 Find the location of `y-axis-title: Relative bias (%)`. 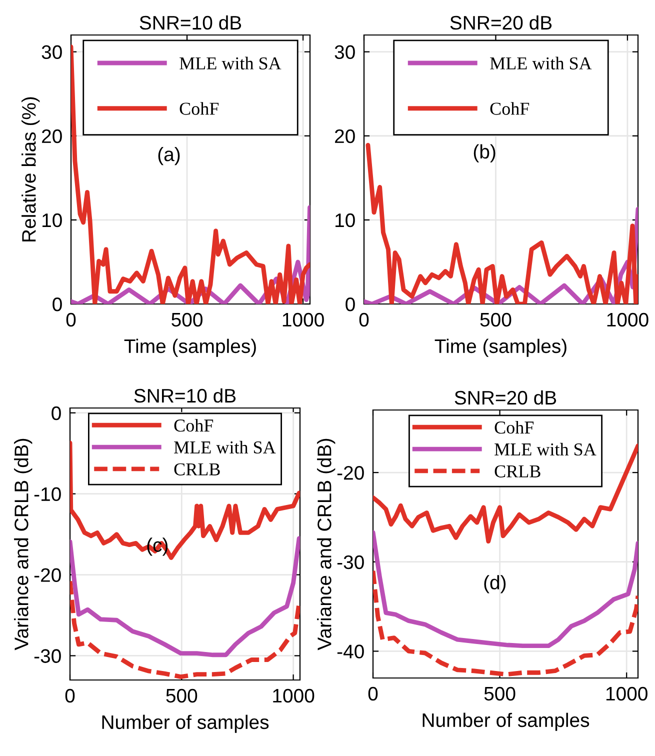

y-axis-title: Relative bias (%) is located at coordinates (31, 169).